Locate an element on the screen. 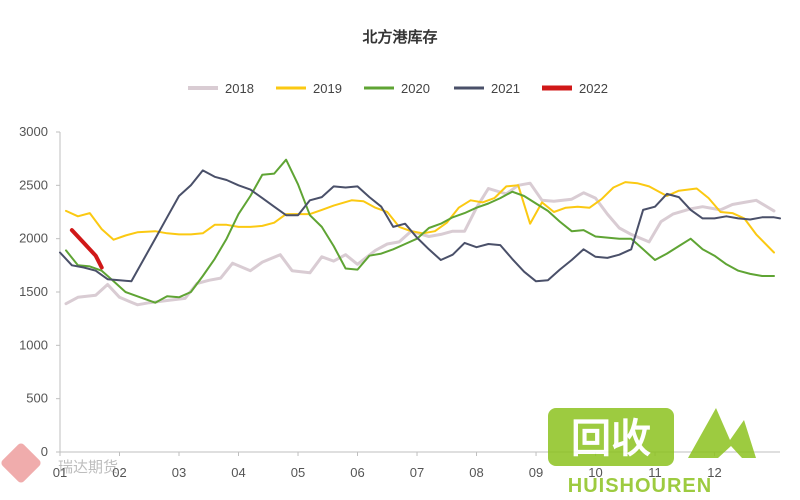  x-tick-label: 04 is located at coordinates (238, 472).